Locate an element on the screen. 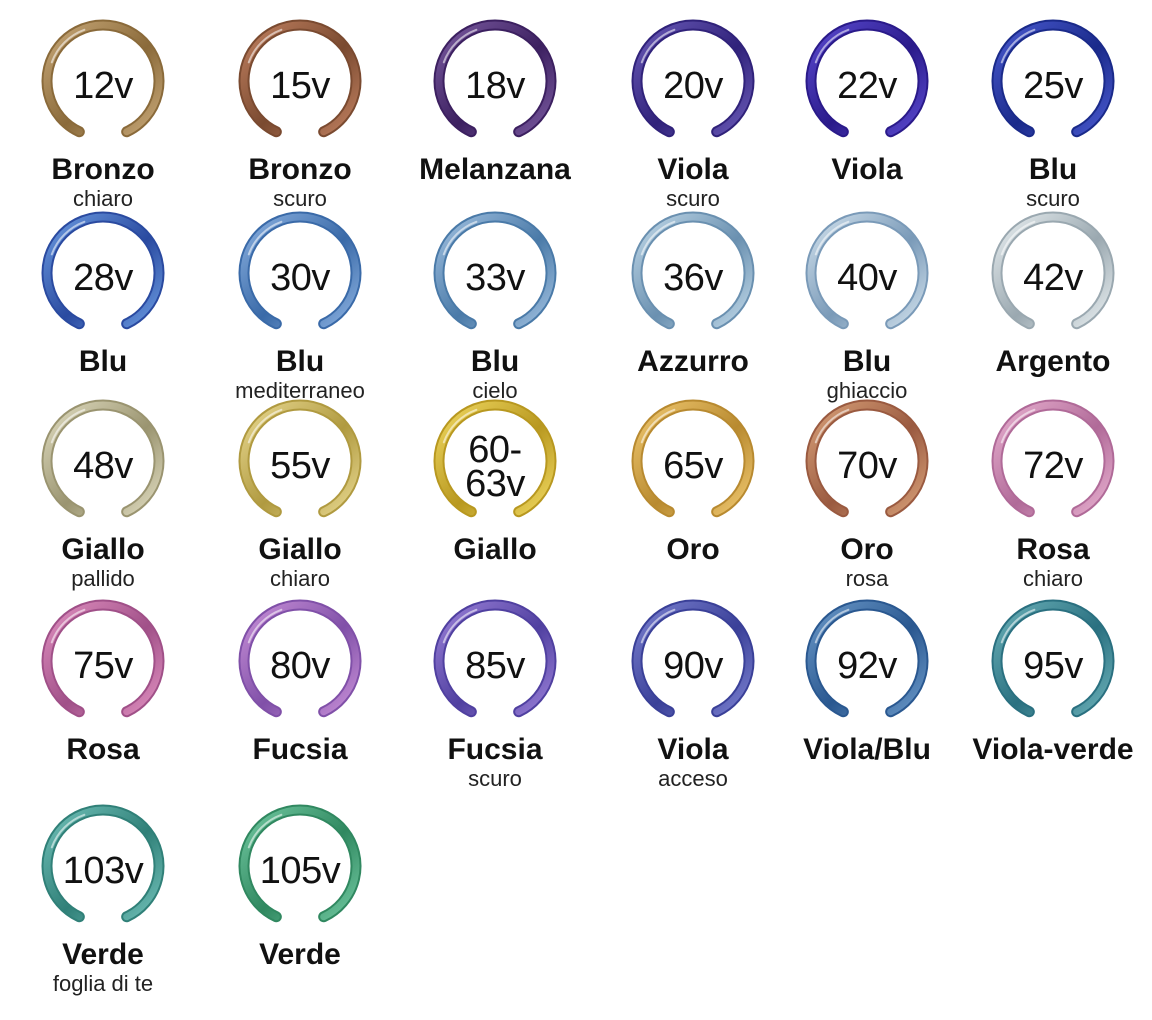 Image resolution: width=1152 pixels, height=1020 pixels. voltage-label: 28v is located at coordinates (103, 278).